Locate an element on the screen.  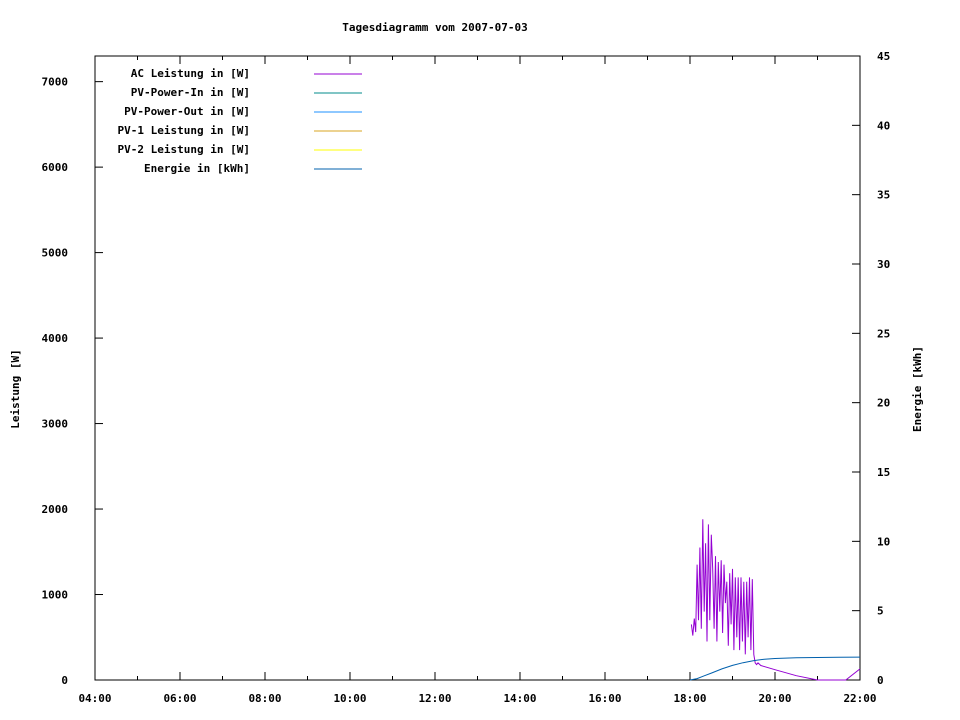
y2-tick-label: 25 is located at coordinates (883, 333).